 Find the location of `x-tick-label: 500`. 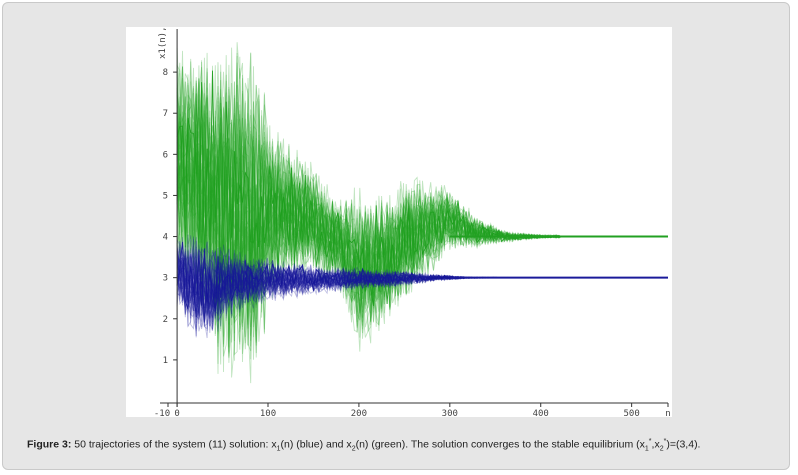

x-tick-label: 500 is located at coordinates (632, 413).